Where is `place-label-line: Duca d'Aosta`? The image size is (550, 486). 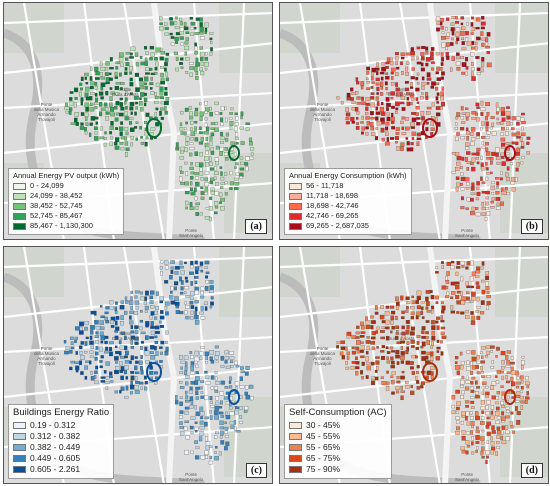
place-label-line: Duca d'Aosta is located at coordinates (125, 94).